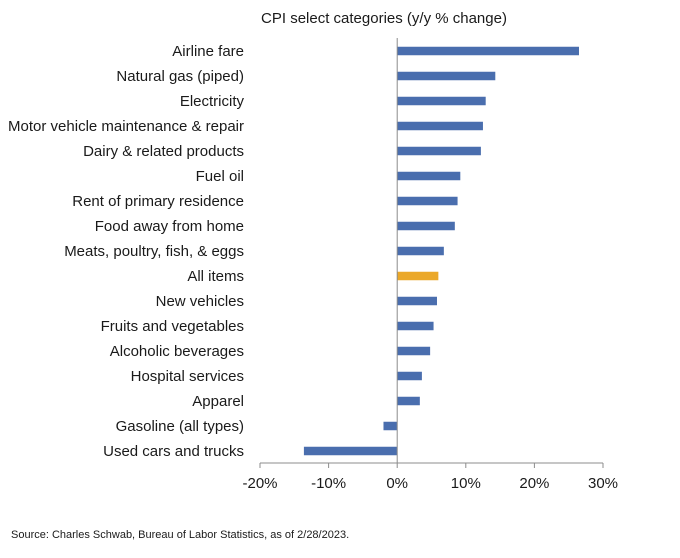 The width and height of the screenshot is (680, 558). What do you see at coordinates (126, 126) in the screenshot?
I see `category-label-motor-vehicle-maintenance-repair: Motor vehicle maintenance & repair` at bounding box center [126, 126].